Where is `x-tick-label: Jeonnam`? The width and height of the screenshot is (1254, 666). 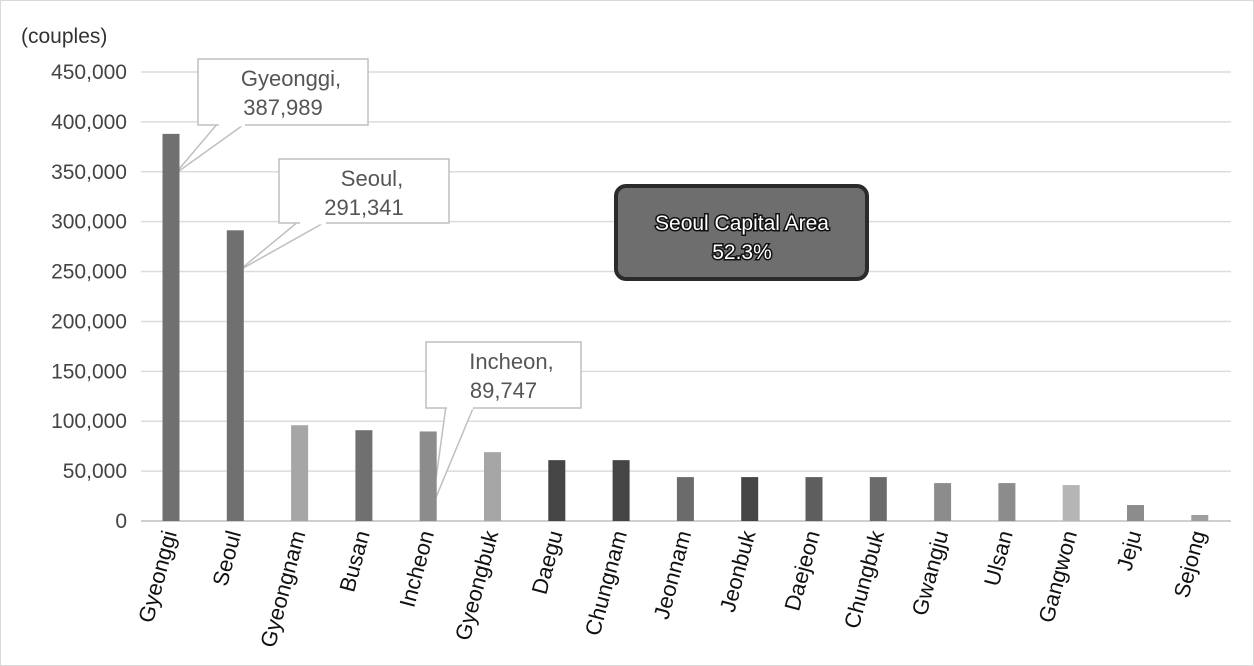
x-tick-label: Jeonnam is located at coordinates (673, 575).